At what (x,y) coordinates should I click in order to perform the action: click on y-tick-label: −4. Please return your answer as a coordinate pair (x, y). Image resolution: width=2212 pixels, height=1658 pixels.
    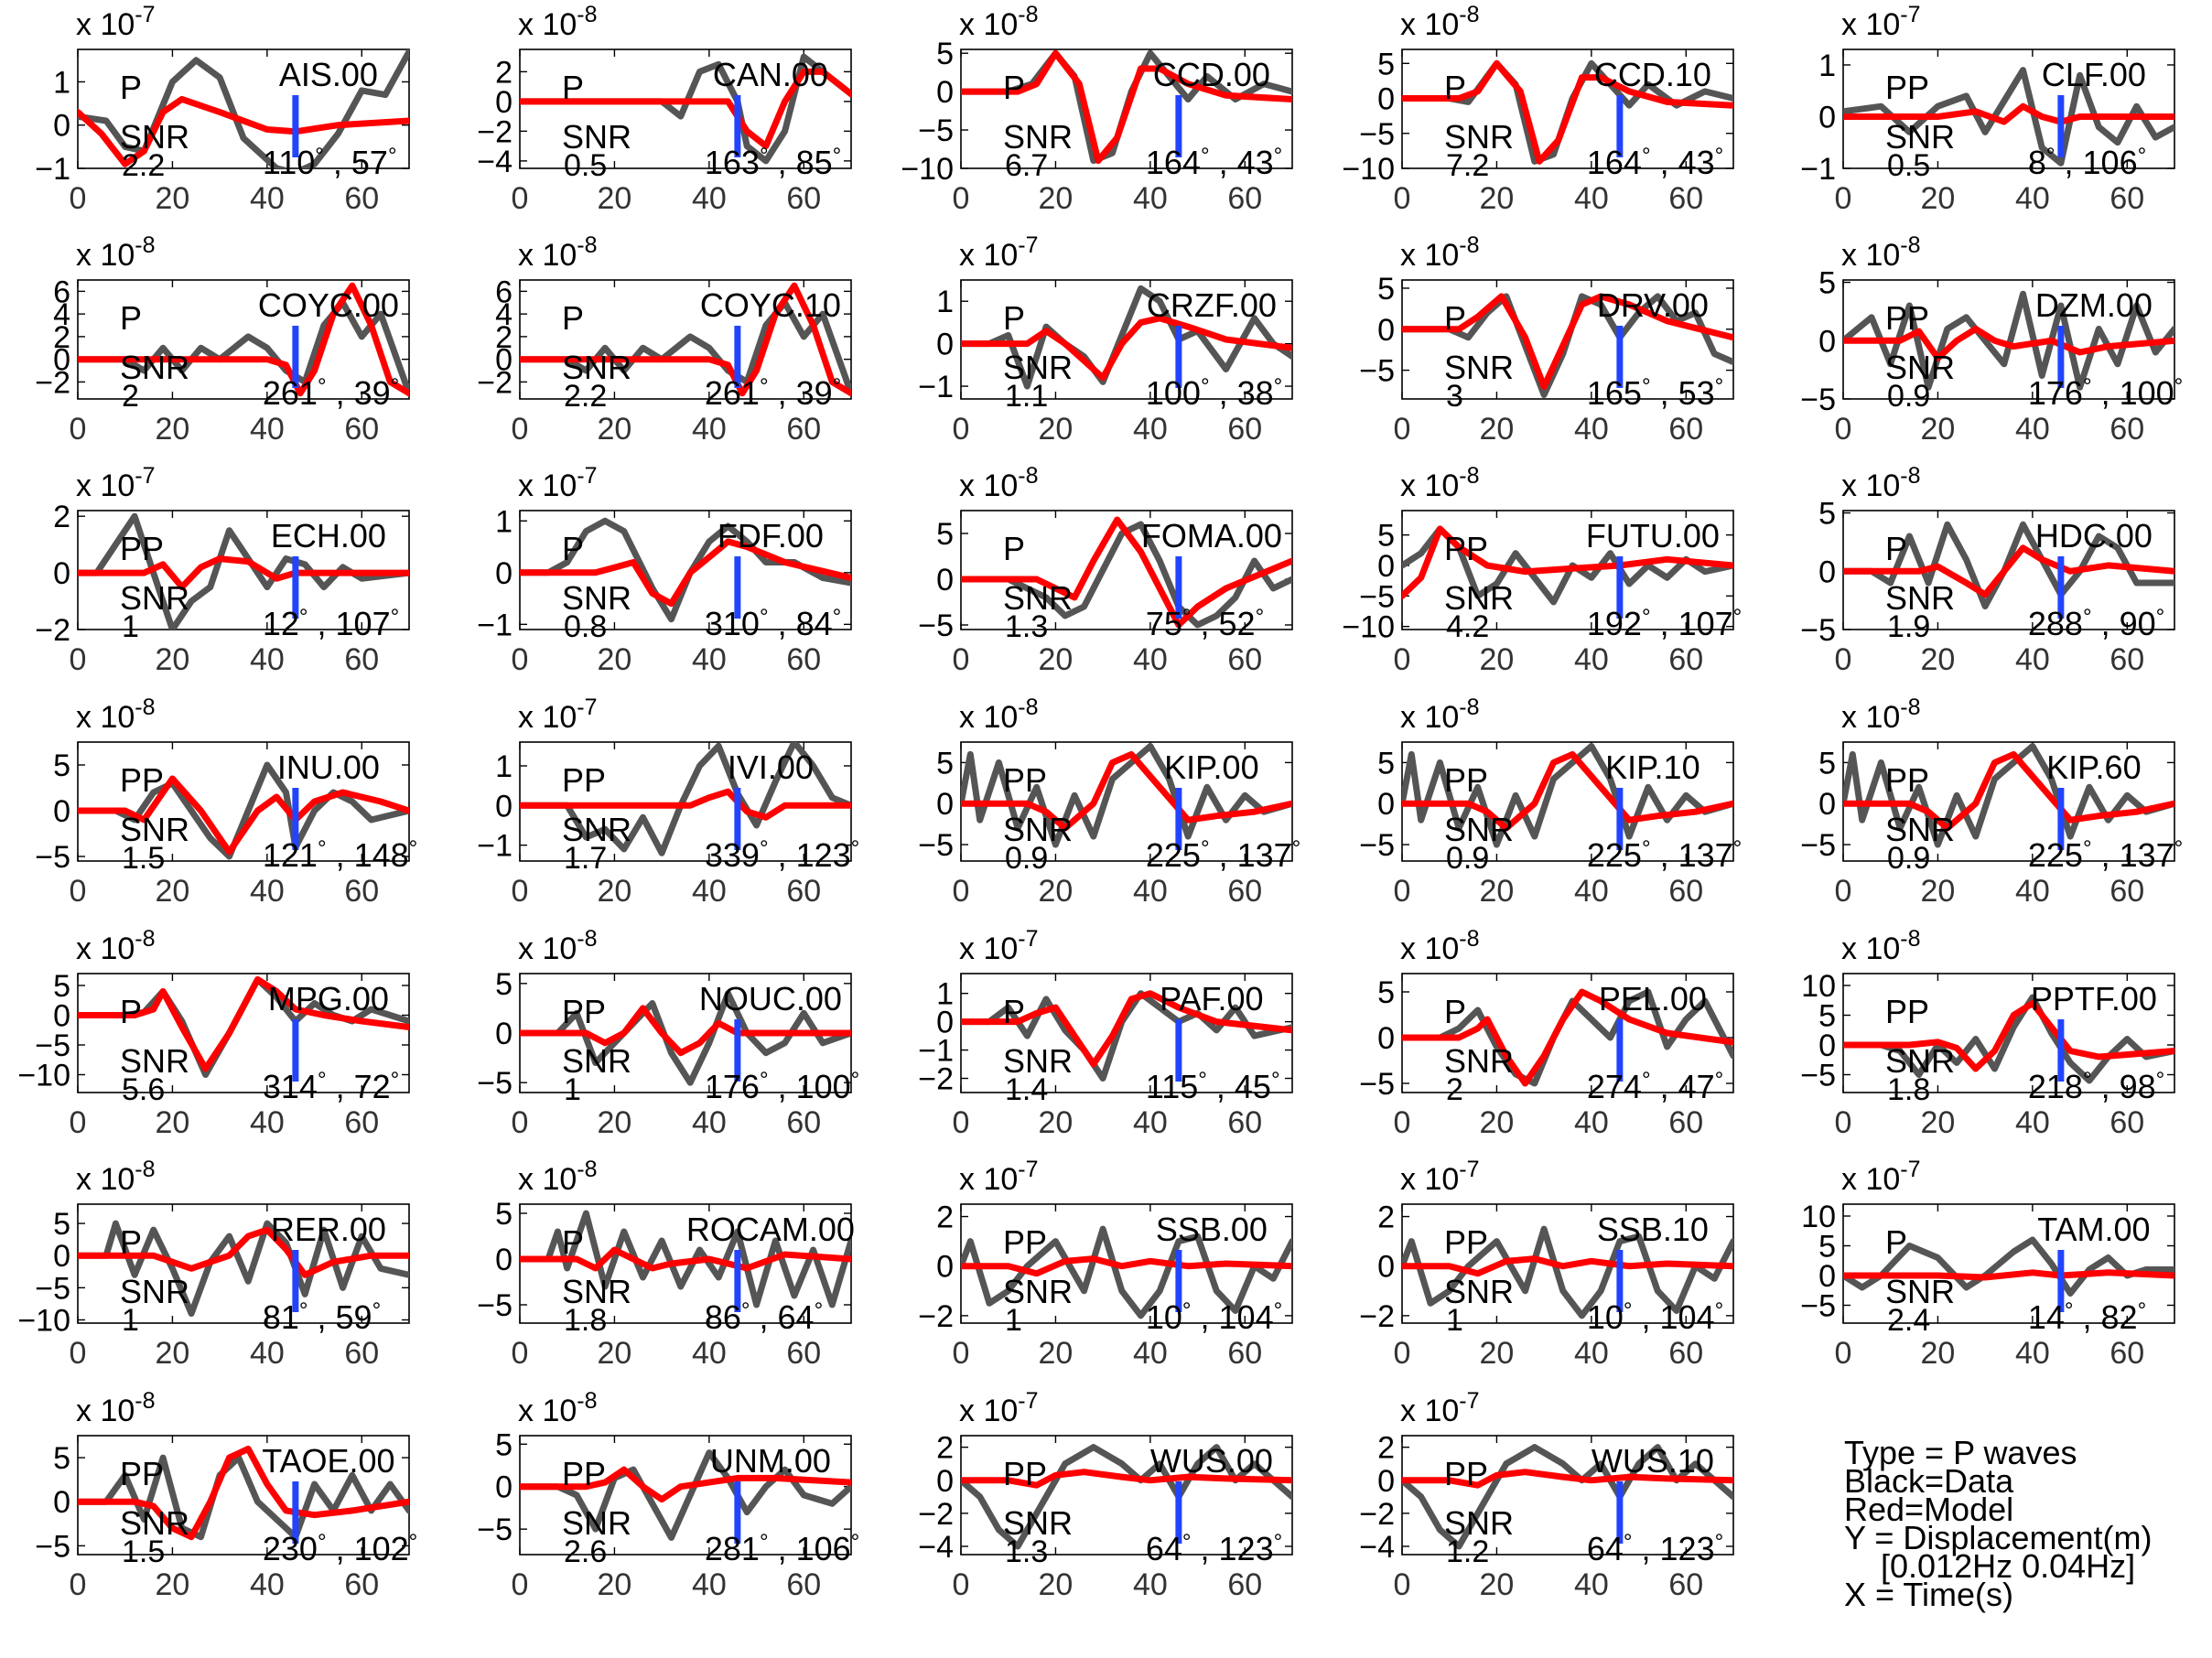
    Looking at the image, I should click on (936, 1547).